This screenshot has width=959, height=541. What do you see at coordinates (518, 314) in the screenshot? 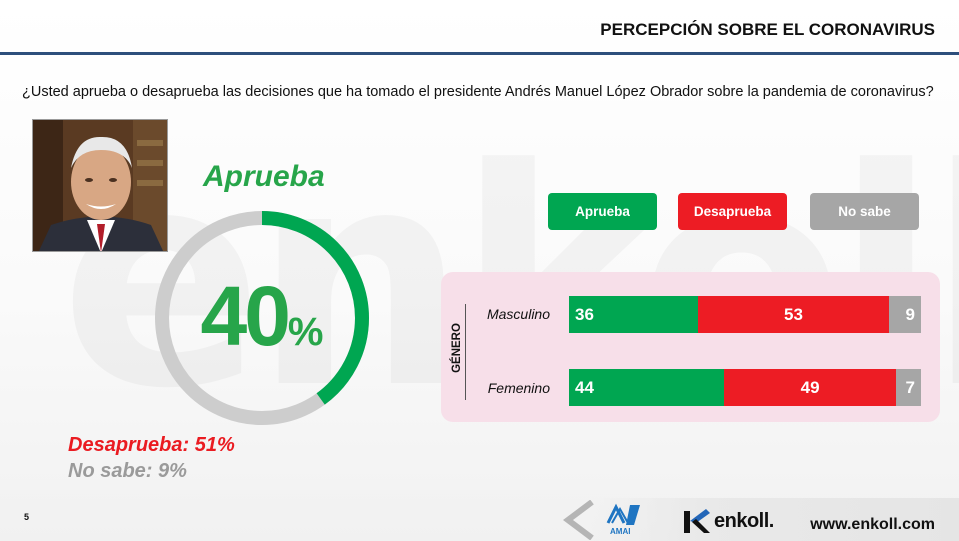
I see `category-label-masculino: Masculino` at bounding box center [518, 314].